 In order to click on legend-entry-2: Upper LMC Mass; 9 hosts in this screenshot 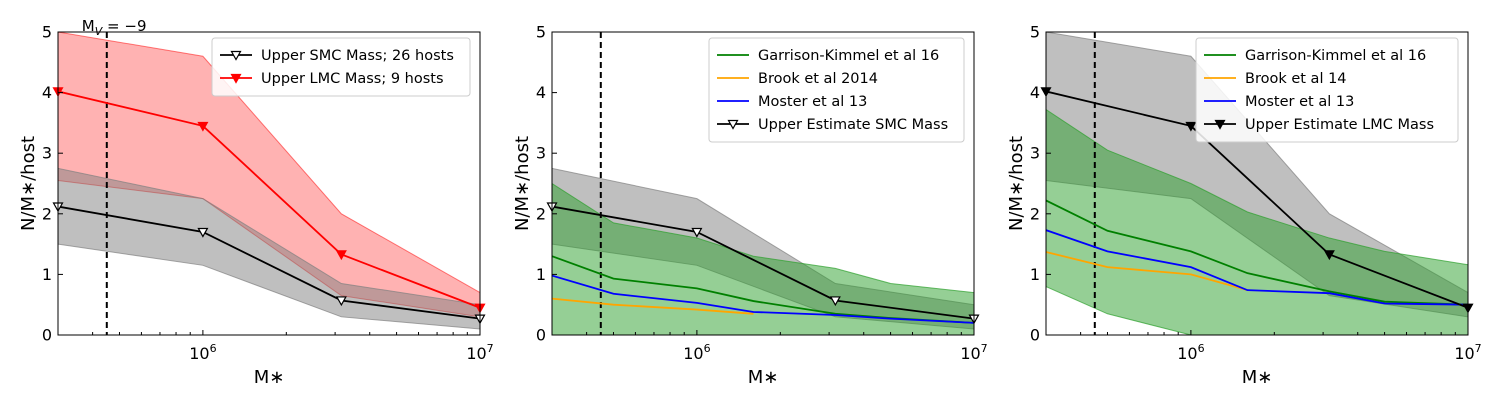, I will do `click(332, 79)`.